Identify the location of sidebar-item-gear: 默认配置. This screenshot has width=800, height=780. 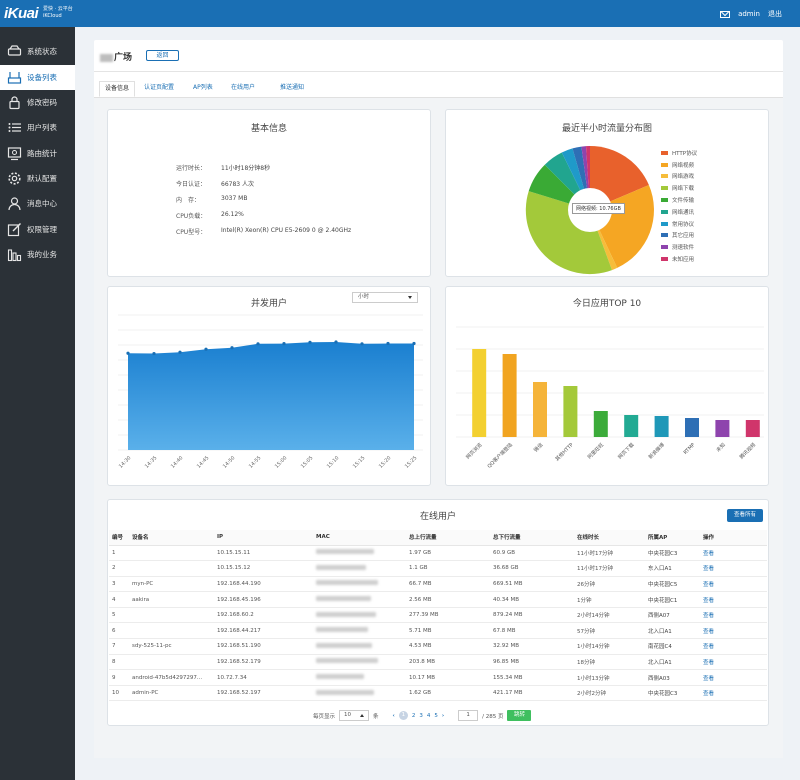
(37, 178).